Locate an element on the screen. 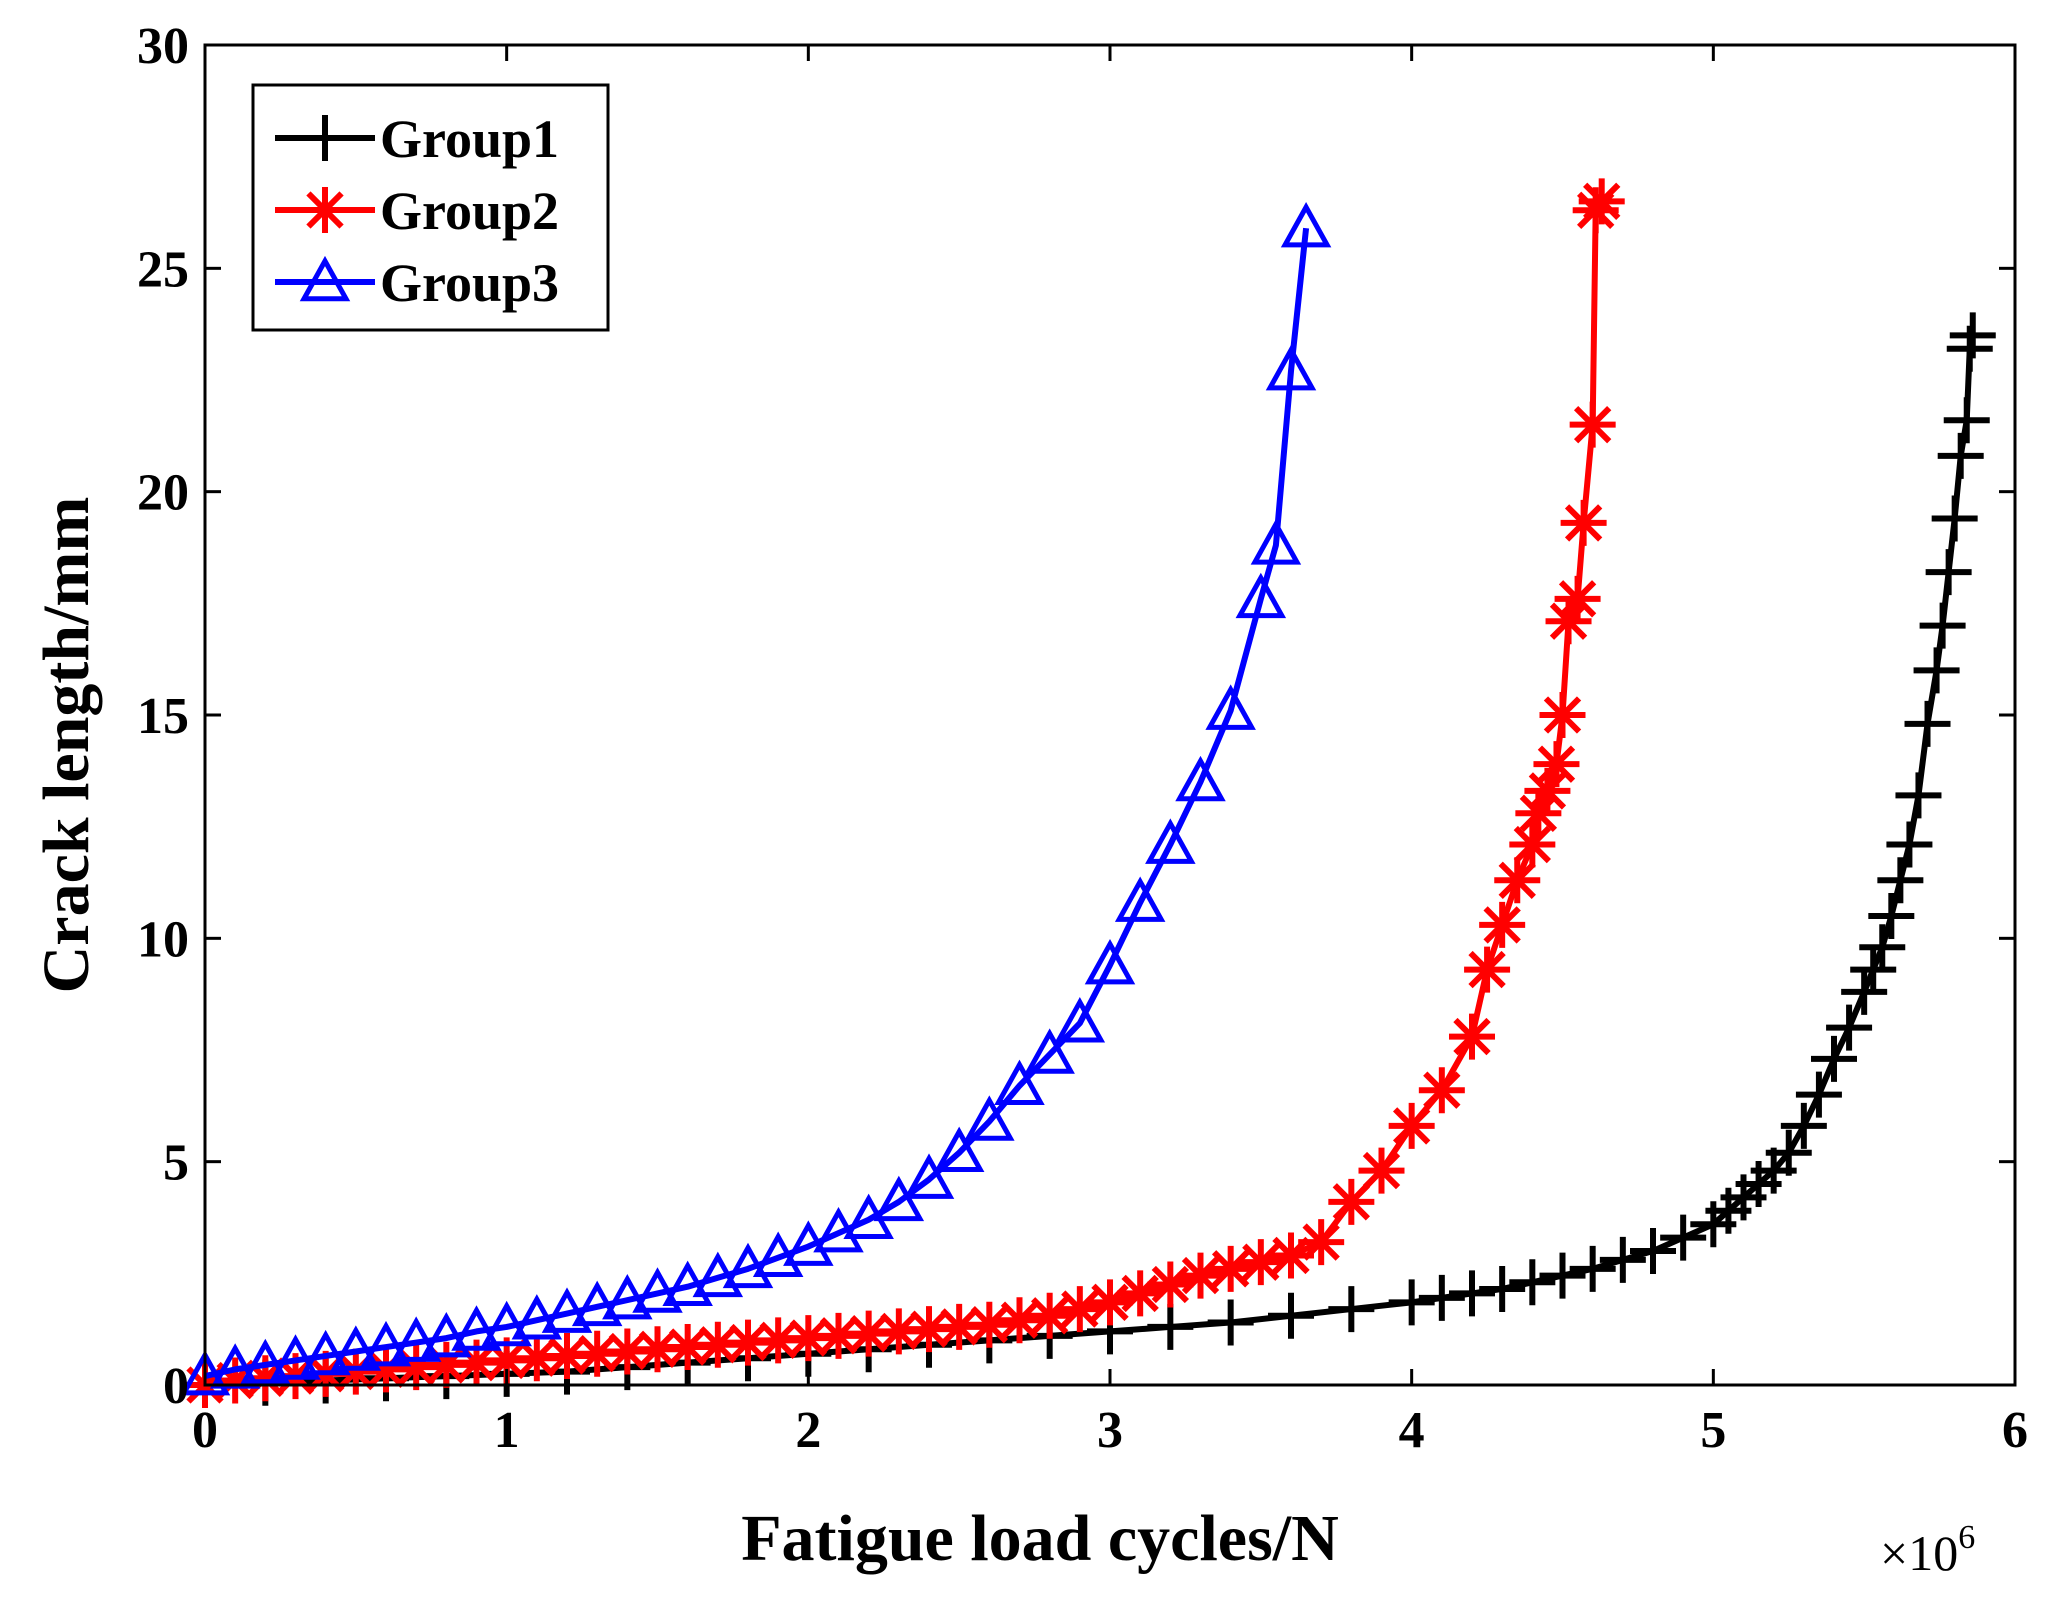  legend-label: Group1 is located at coordinates (469, 139).